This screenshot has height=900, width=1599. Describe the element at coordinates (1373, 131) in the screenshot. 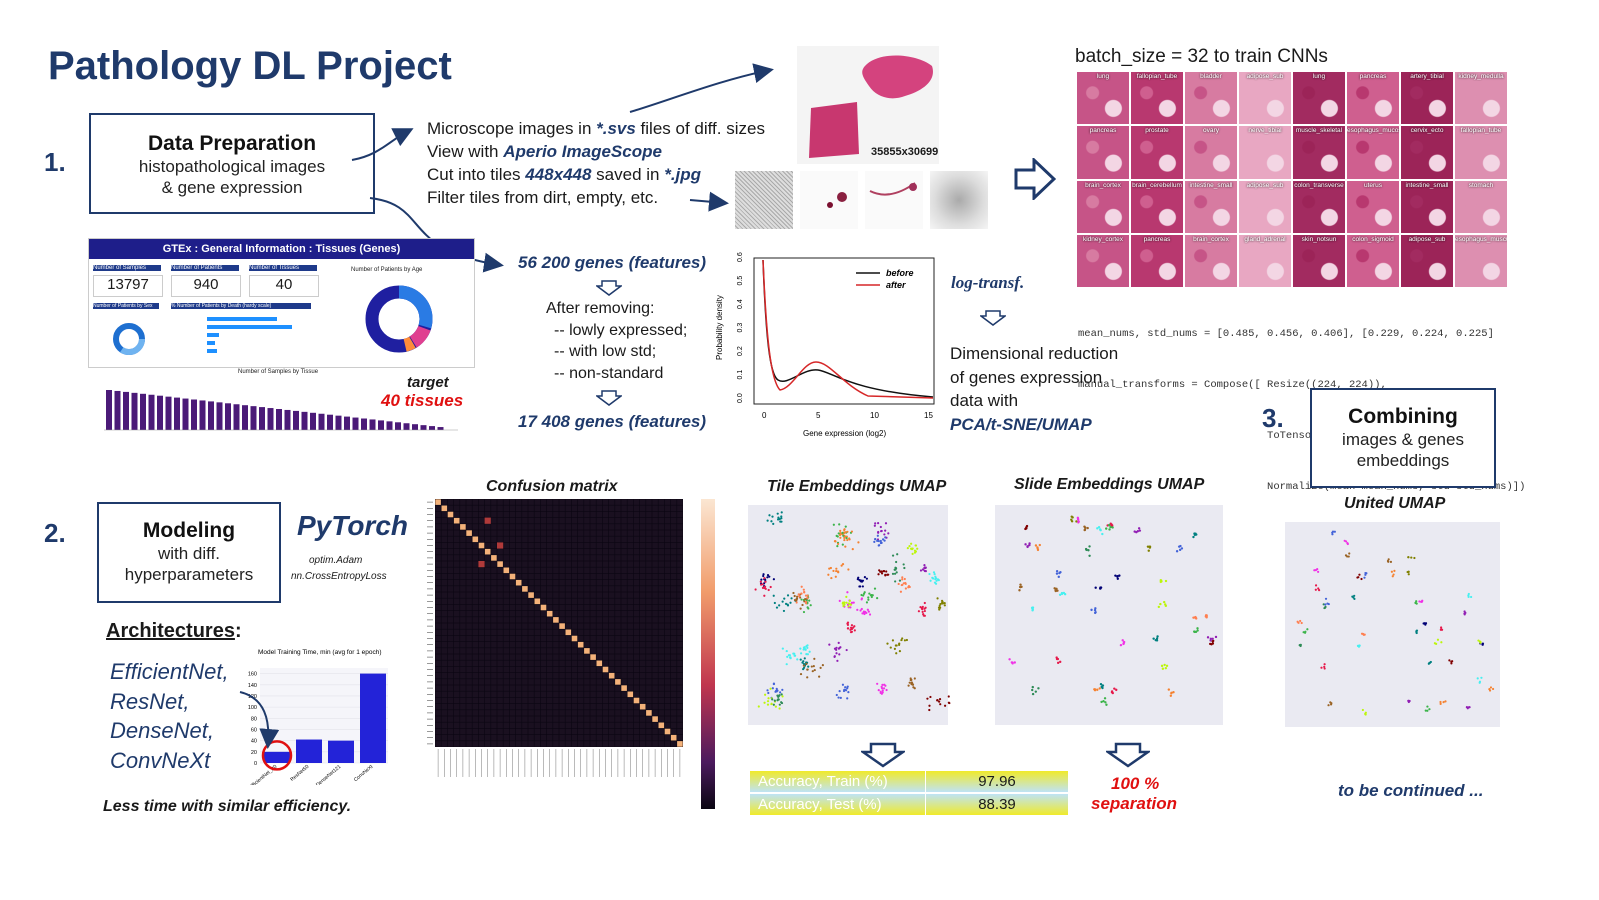

I see `tissue-tile-label: esophagus_mucosa` at that location.